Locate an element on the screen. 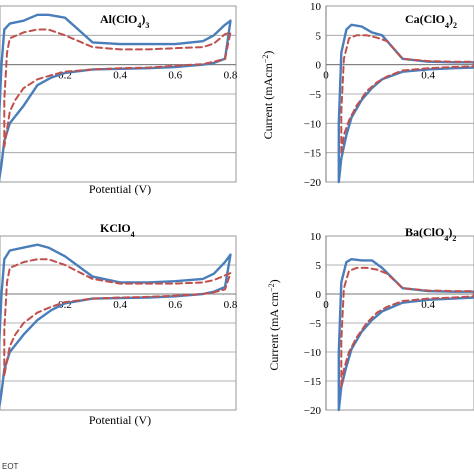 The height and width of the screenshot is (474, 474). panel-title: Al(ClO4)3 is located at coordinates (124, 21).